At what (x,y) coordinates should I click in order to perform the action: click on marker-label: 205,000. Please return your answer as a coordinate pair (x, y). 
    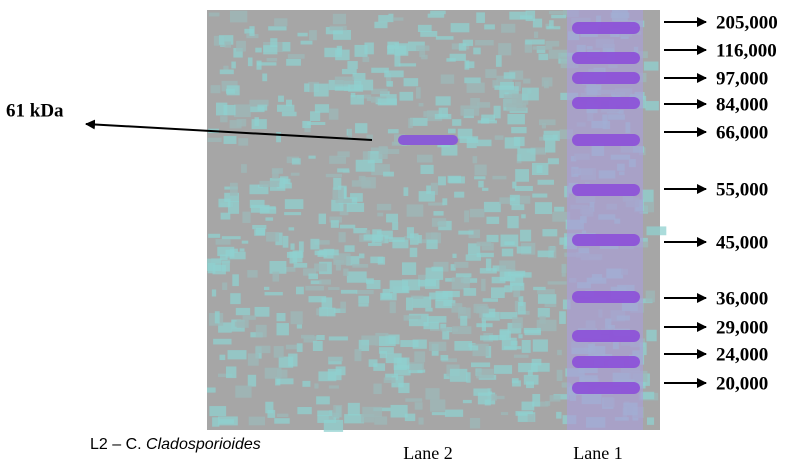
    Looking at the image, I should click on (747, 22).